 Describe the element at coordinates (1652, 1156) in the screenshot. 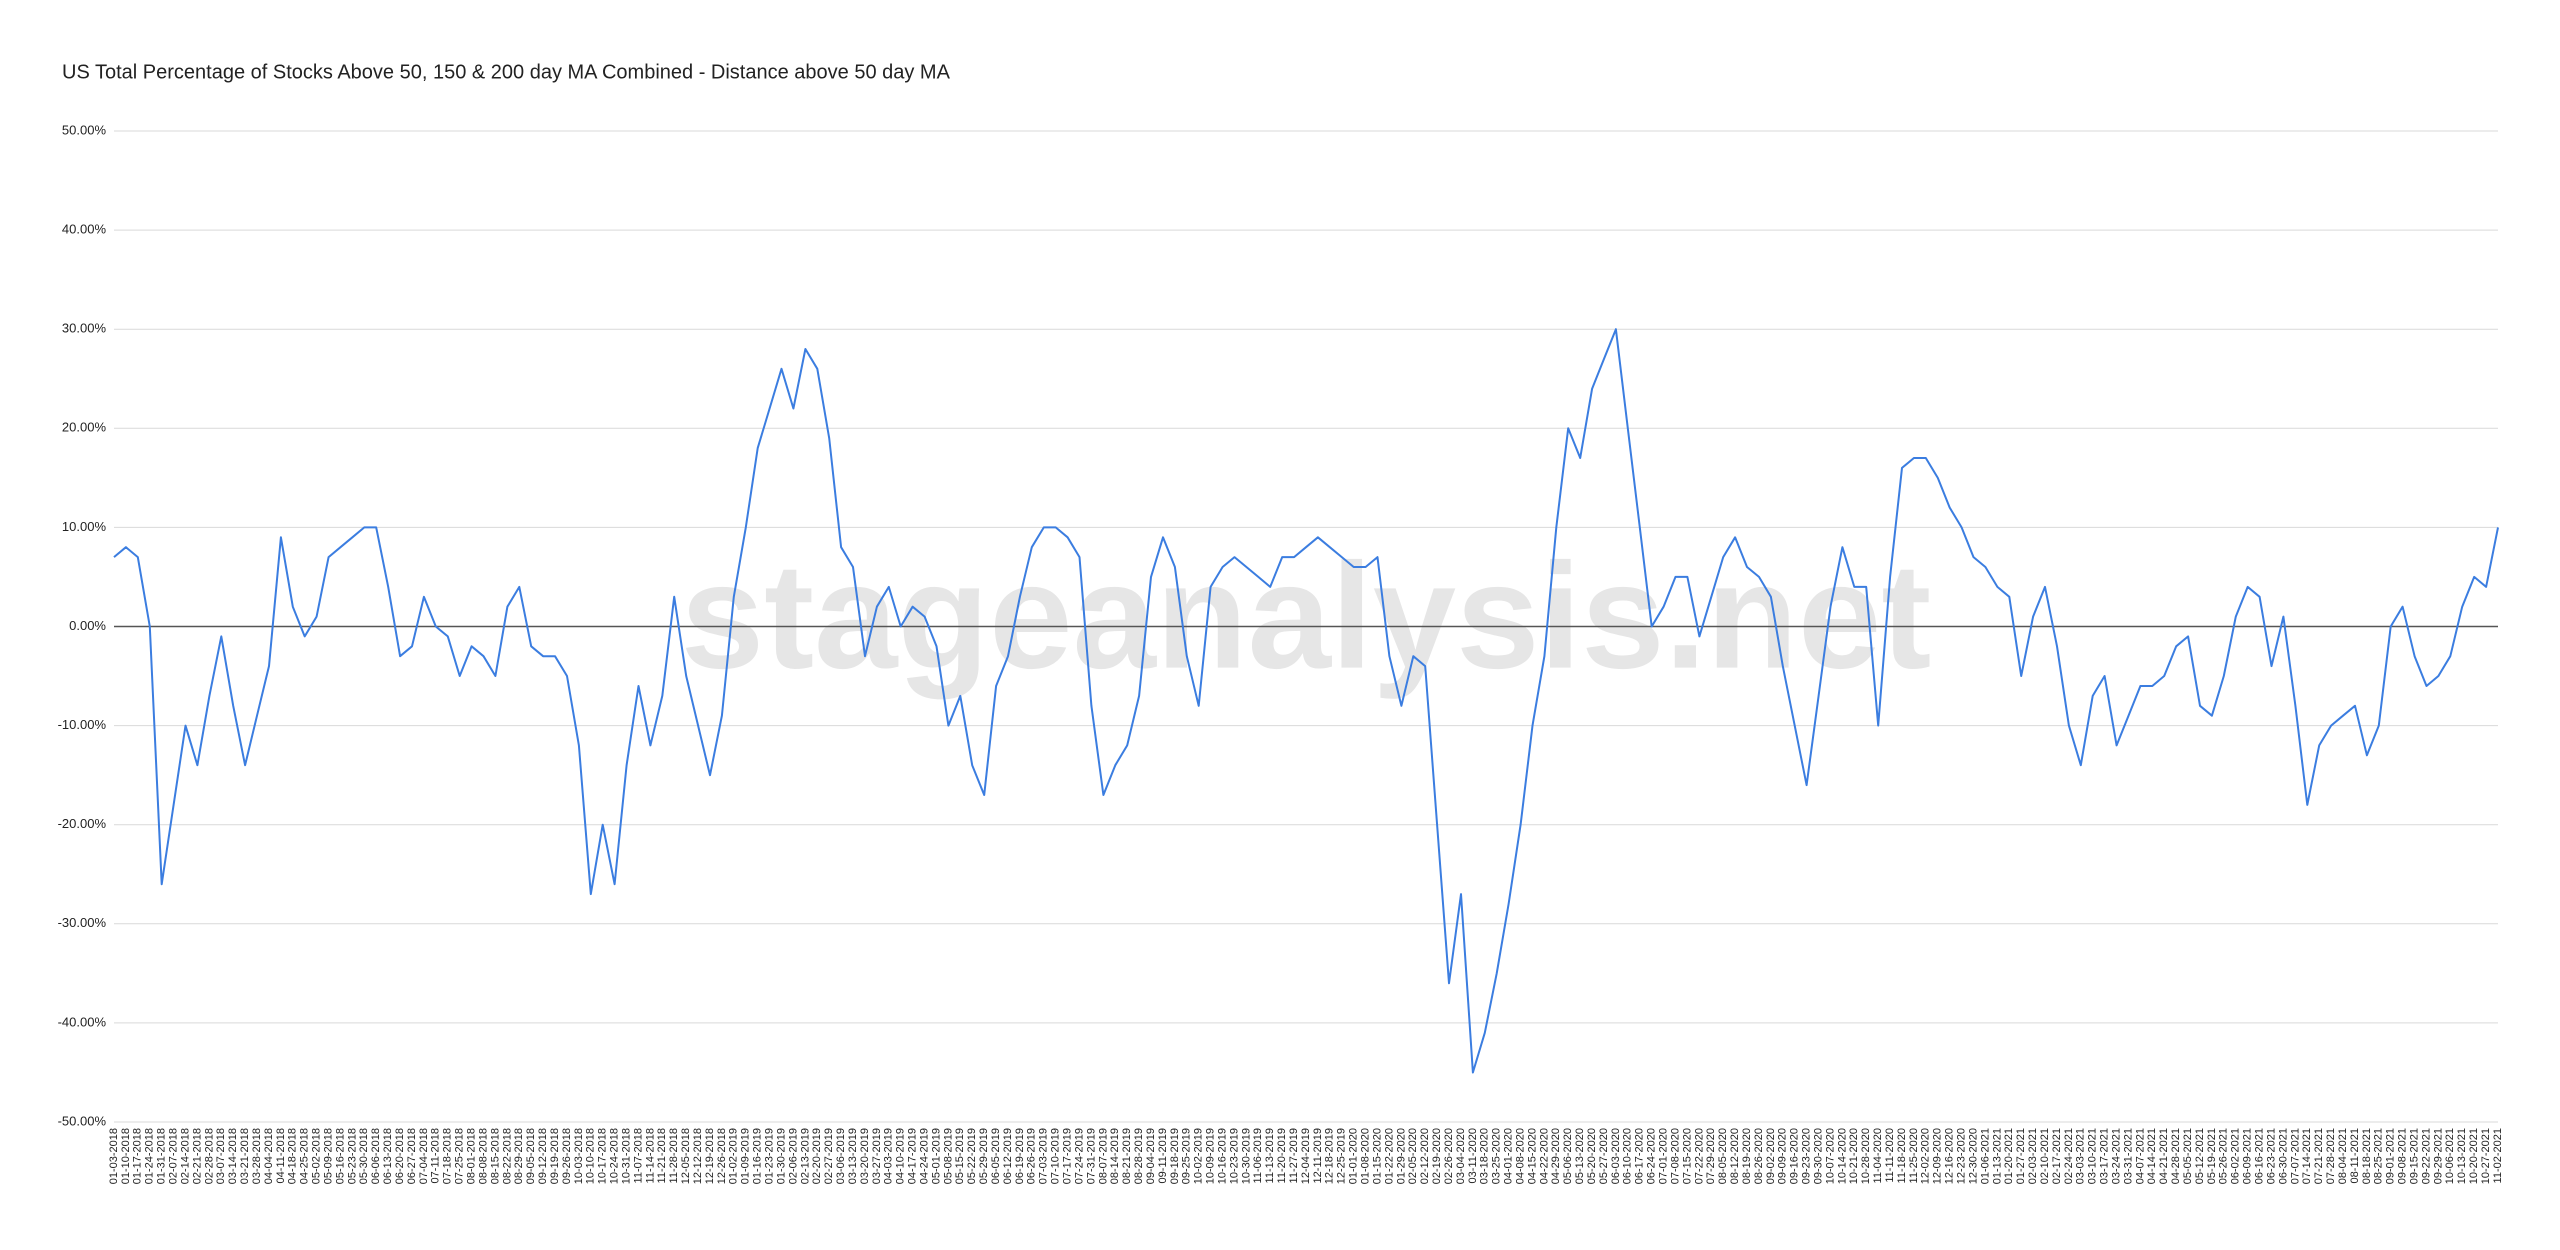

I see `x-tick-label: 06-24-2020` at that location.